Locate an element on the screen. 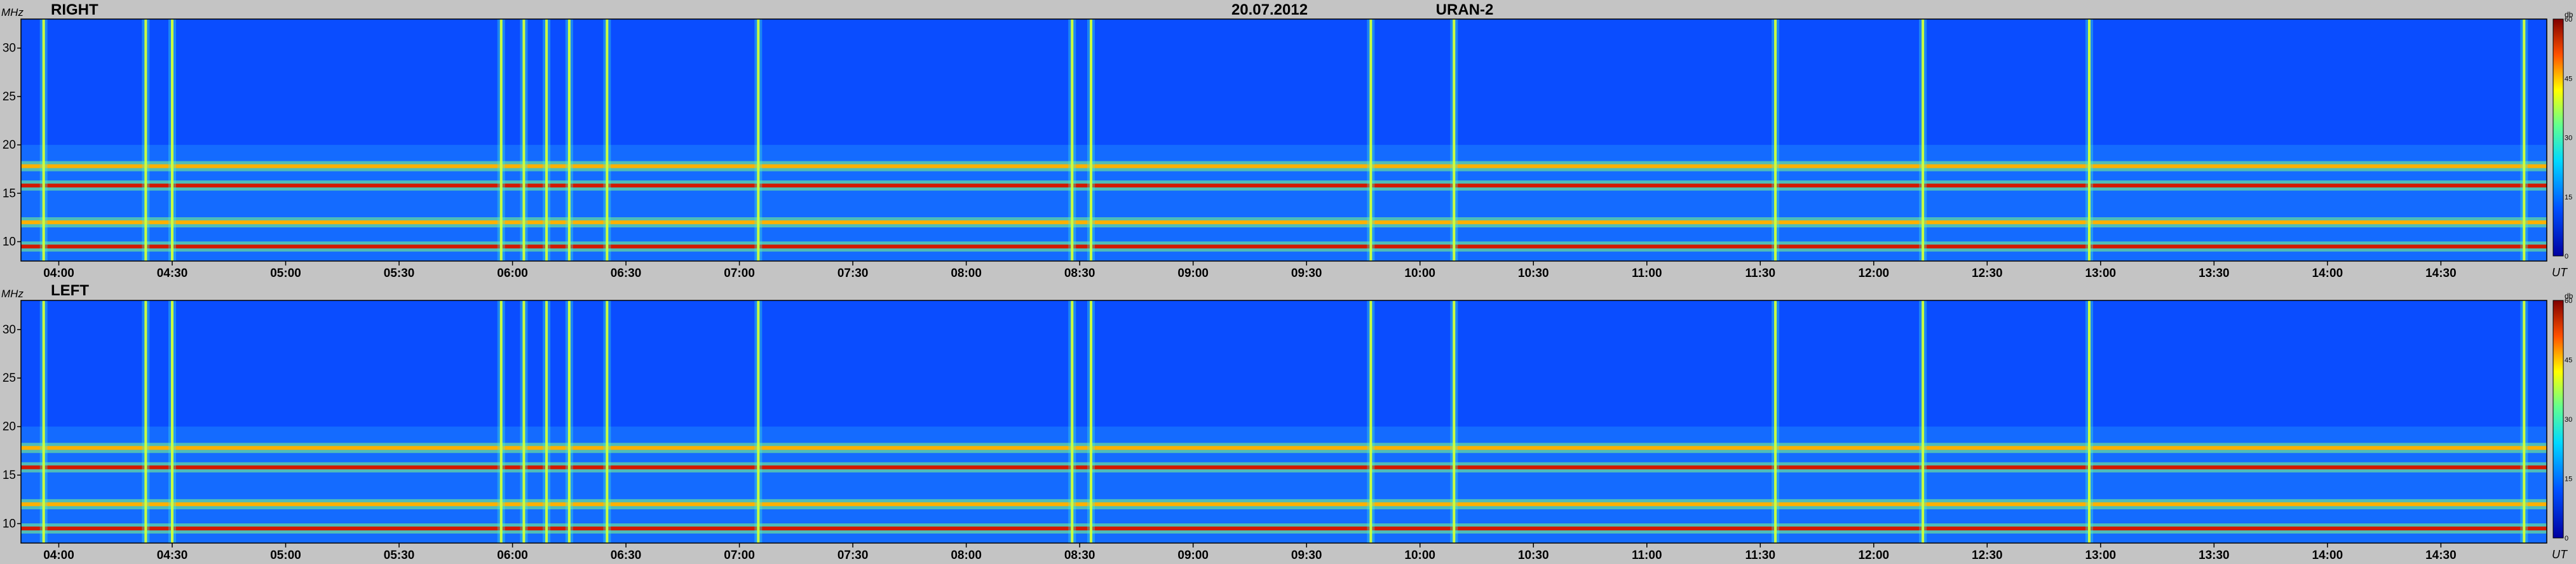  station-label: URAN-2 is located at coordinates (1465, 9).